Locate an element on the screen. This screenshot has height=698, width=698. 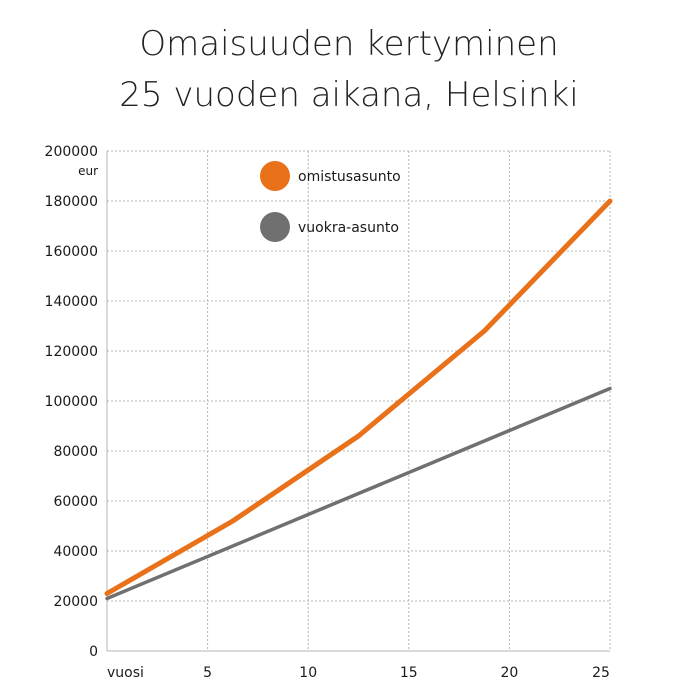
x-axis-label: vuosi is located at coordinates (125, 673).